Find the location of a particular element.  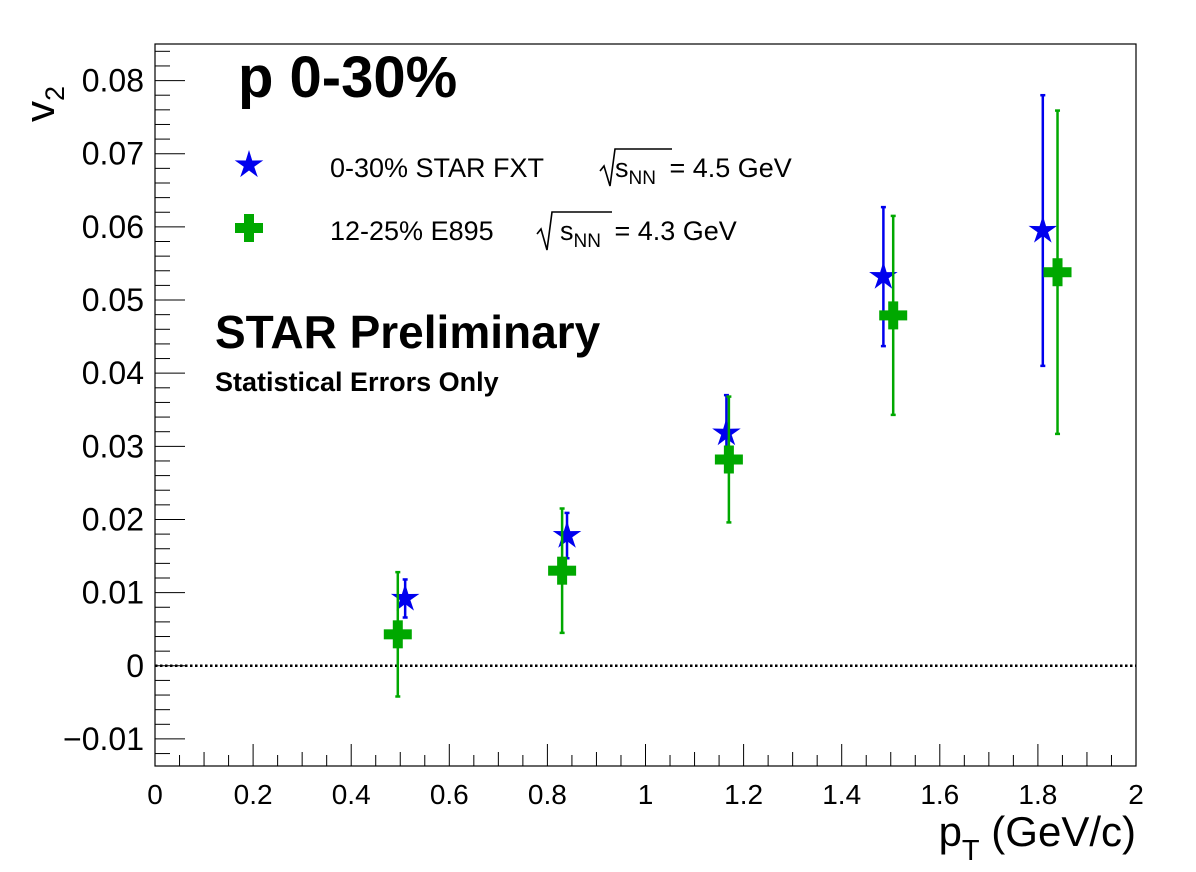

preliminary-label: STAR Preliminary is located at coordinates (408, 332).